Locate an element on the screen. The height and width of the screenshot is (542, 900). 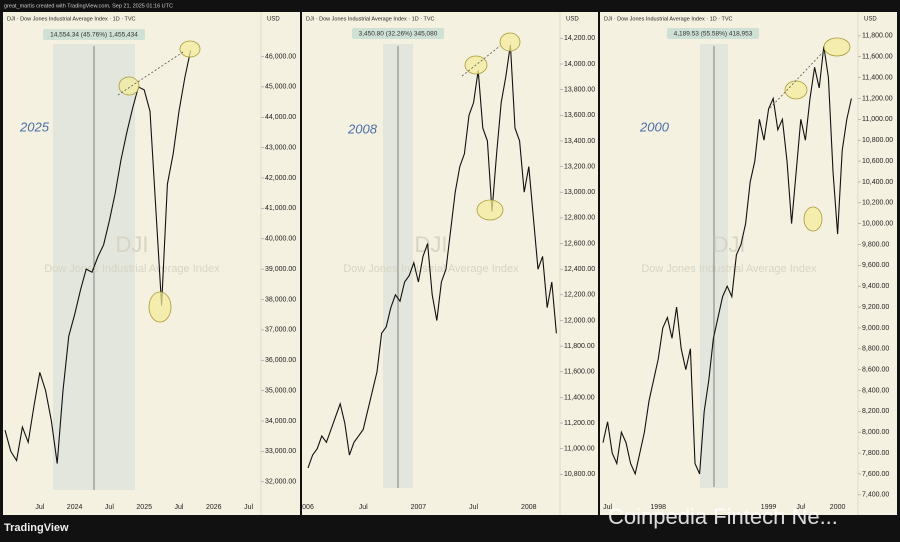
y-tick-label: 10,600.00 is located at coordinates (877, 161).